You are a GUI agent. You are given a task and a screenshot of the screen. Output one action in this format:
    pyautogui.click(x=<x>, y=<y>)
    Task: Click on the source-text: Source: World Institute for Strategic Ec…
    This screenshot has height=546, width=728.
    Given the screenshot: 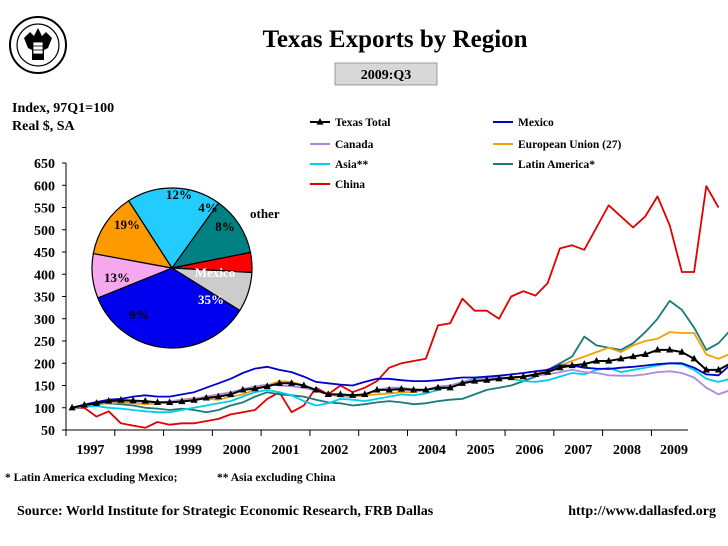 What is the action you would take?
    pyautogui.click(x=225, y=511)
    